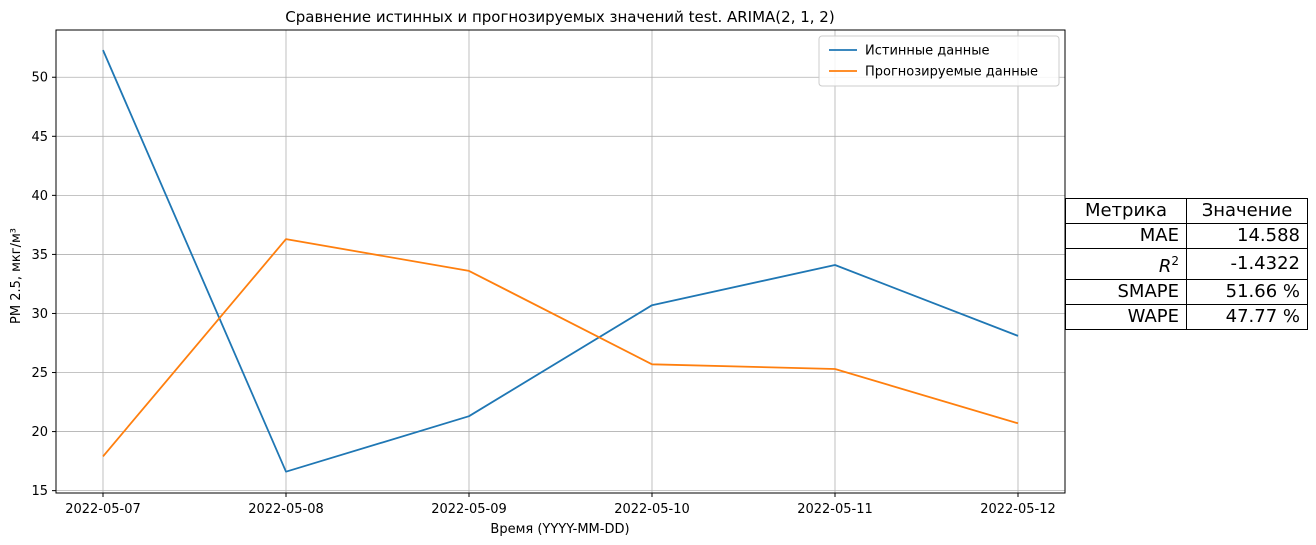 This screenshot has height=545, width=1316. I want to click on x-axis-label: Время (YYYY-MM-DD), so click(559, 529).